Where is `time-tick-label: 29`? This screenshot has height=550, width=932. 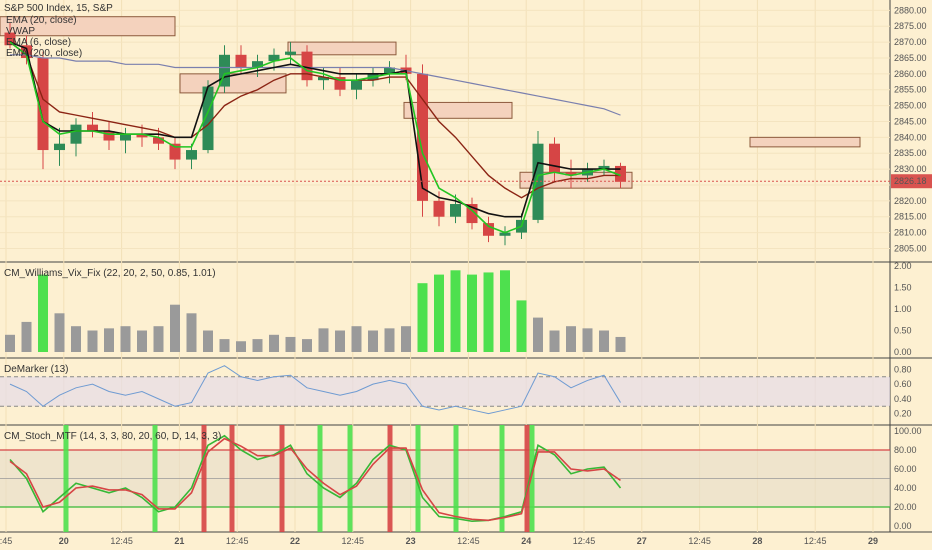 time-tick-label: 29 is located at coordinates (873, 541).